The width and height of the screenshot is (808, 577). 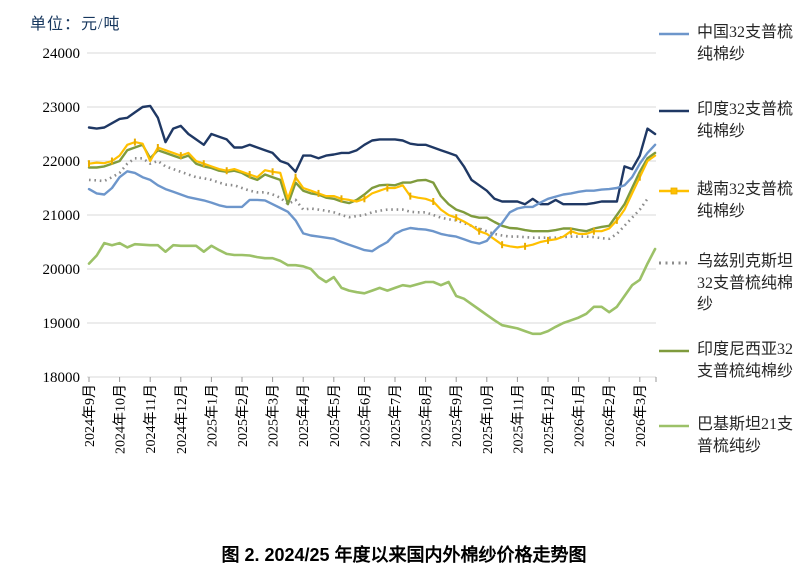 What do you see at coordinates (335, 415) in the screenshot?
I see `x-axis-label: 2025年5月` at bounding box center [335, 415].